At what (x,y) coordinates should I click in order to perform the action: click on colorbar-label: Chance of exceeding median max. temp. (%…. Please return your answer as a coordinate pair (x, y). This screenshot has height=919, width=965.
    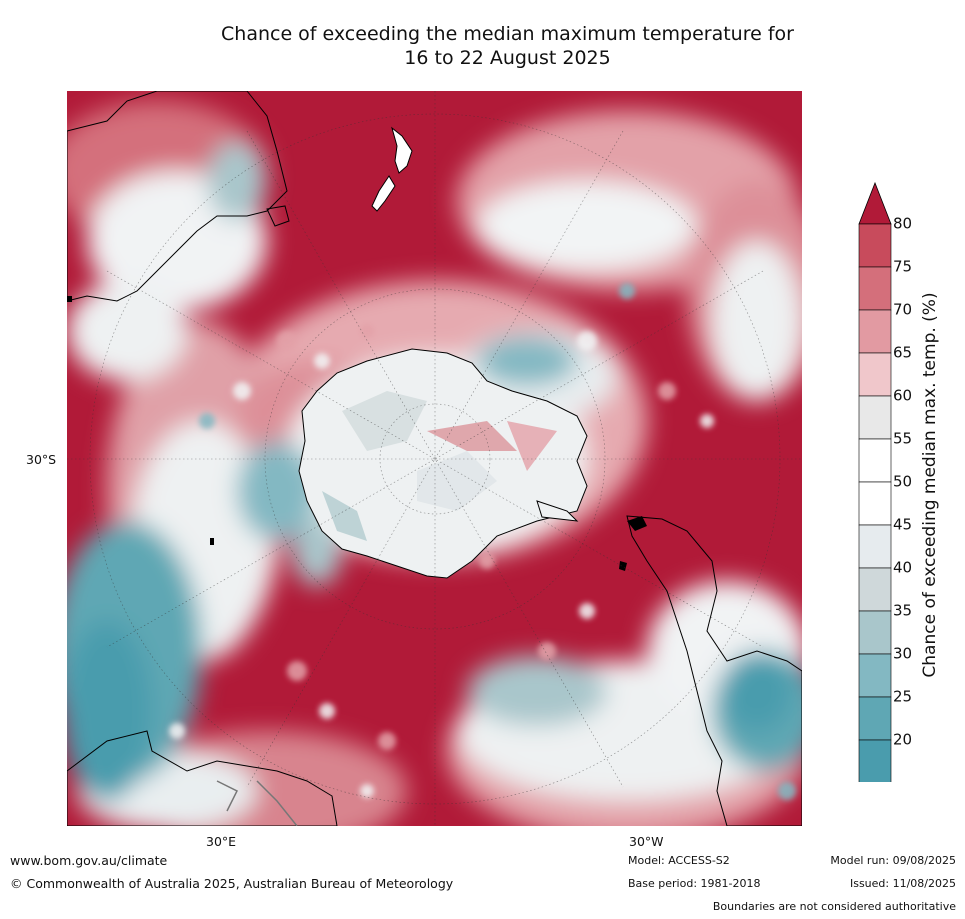
    Looking at the image, I should click on (930, 485).